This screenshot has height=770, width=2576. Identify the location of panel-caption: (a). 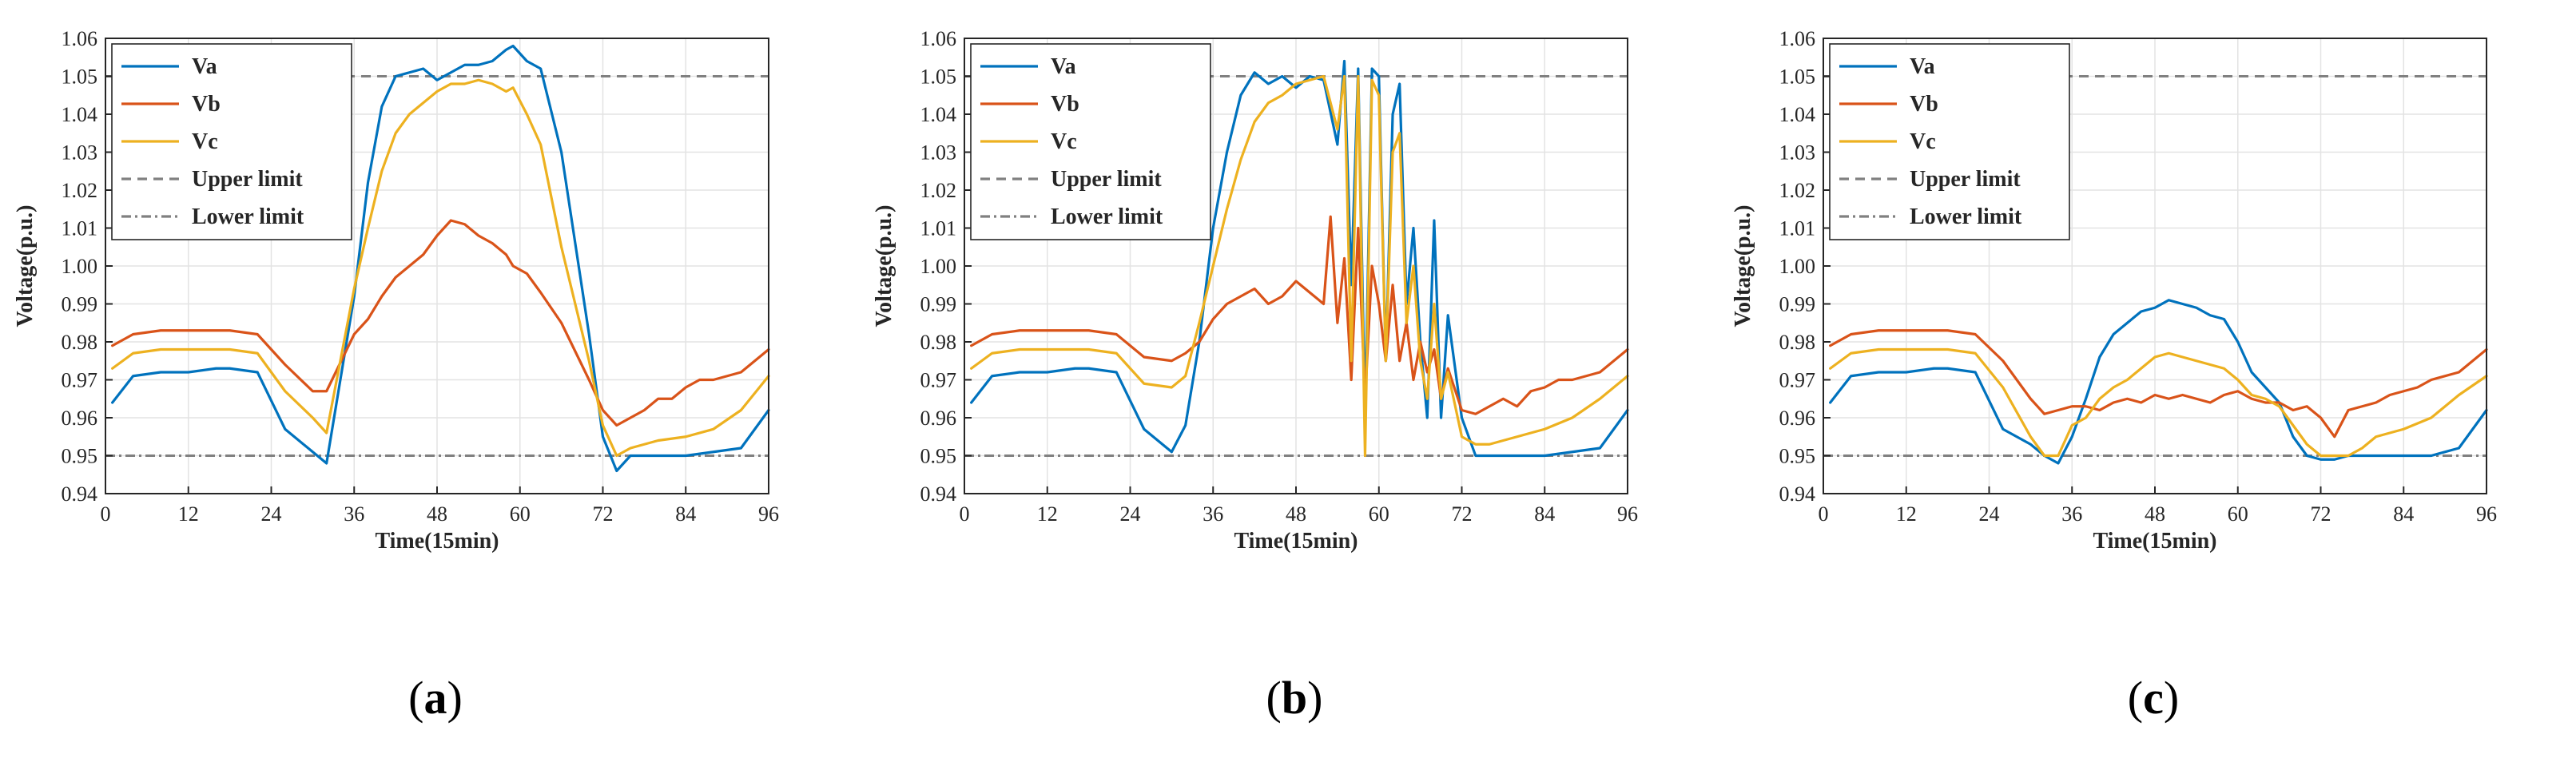
(435, 698).